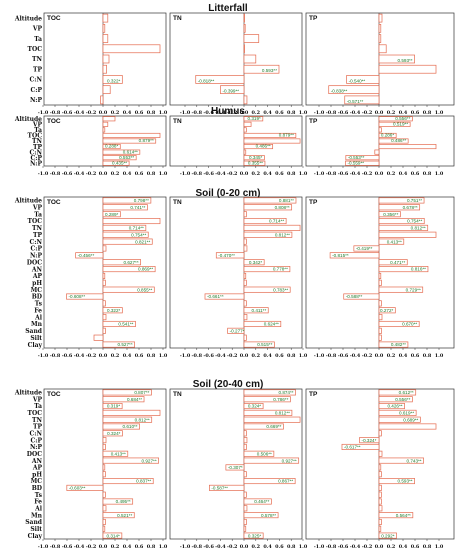 The height and width of the screenshot is (550, 455). I want to click on panel-frame, so click(236, 272).